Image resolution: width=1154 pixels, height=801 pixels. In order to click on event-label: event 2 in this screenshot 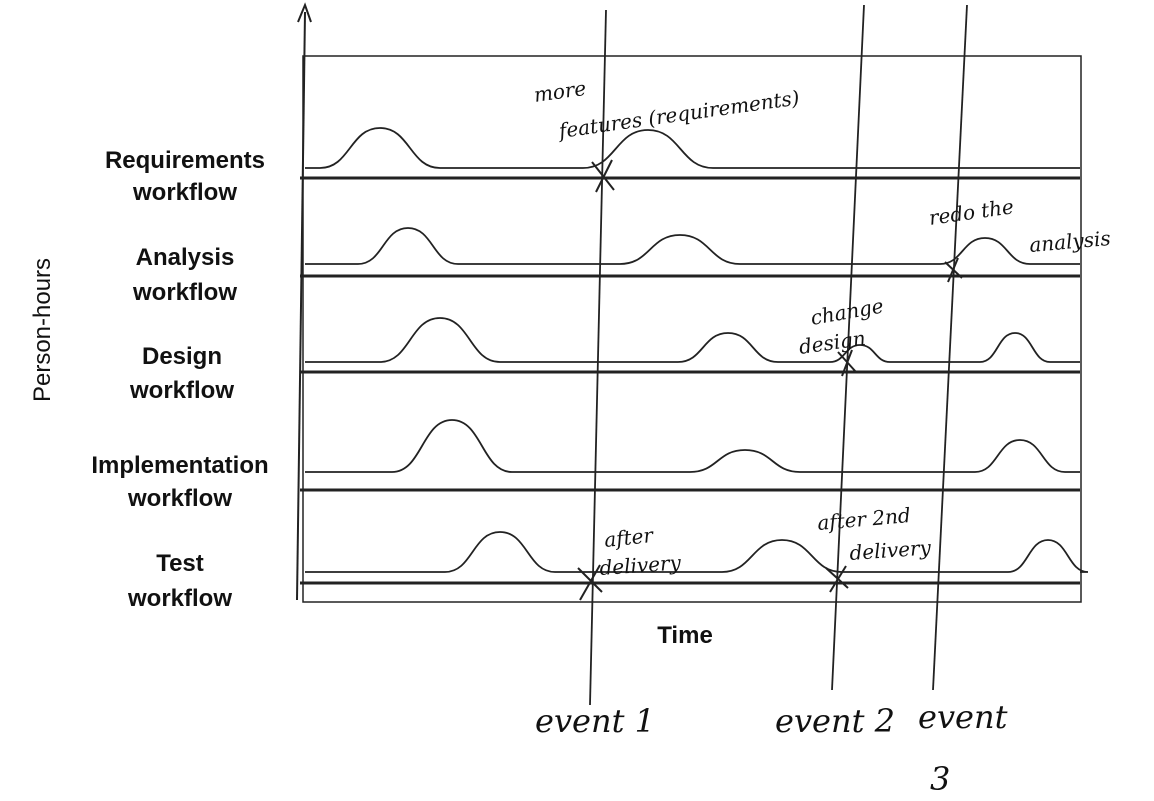, I will do `click(835, 721)`.